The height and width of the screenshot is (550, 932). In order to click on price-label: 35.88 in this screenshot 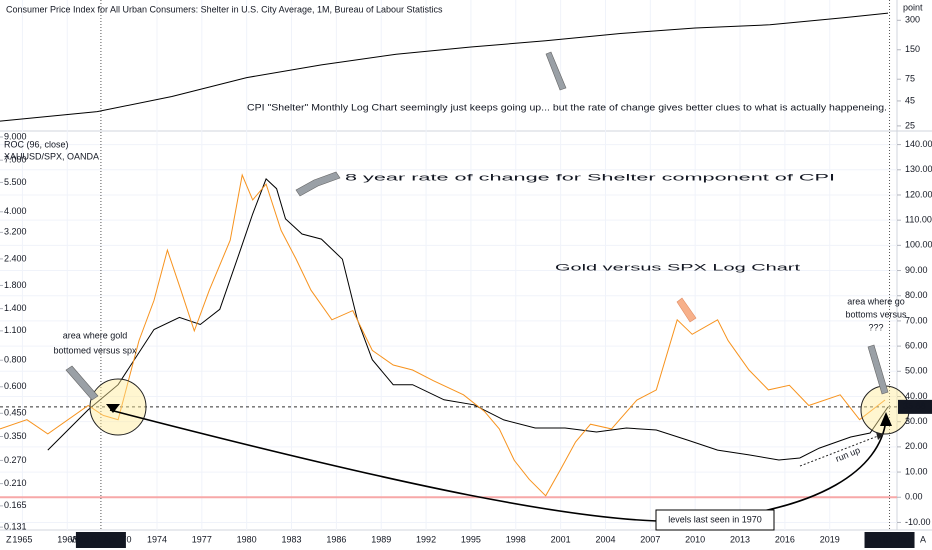, I will do `click(914, 406)`.